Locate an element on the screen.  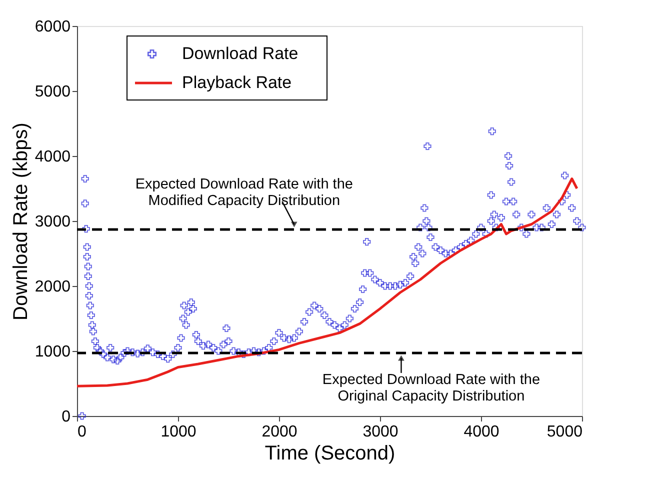
legend-label: Playback Rate is located at coordinates (237, 82).